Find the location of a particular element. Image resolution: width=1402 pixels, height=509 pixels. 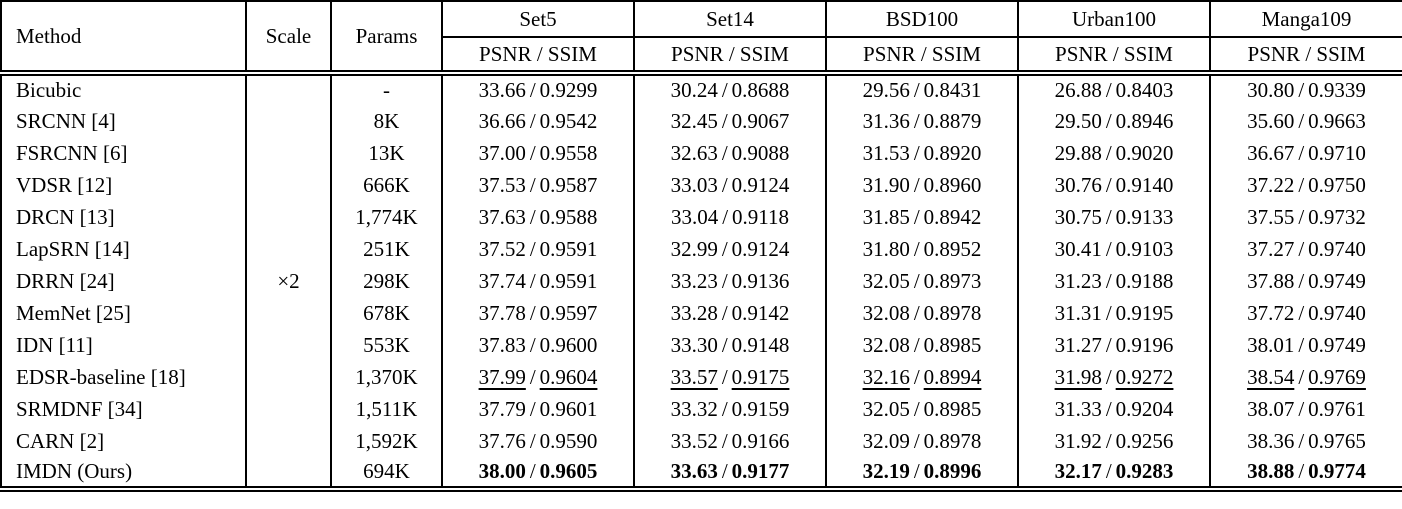

scale-value: ×2 is located at coordinates (288, 281).